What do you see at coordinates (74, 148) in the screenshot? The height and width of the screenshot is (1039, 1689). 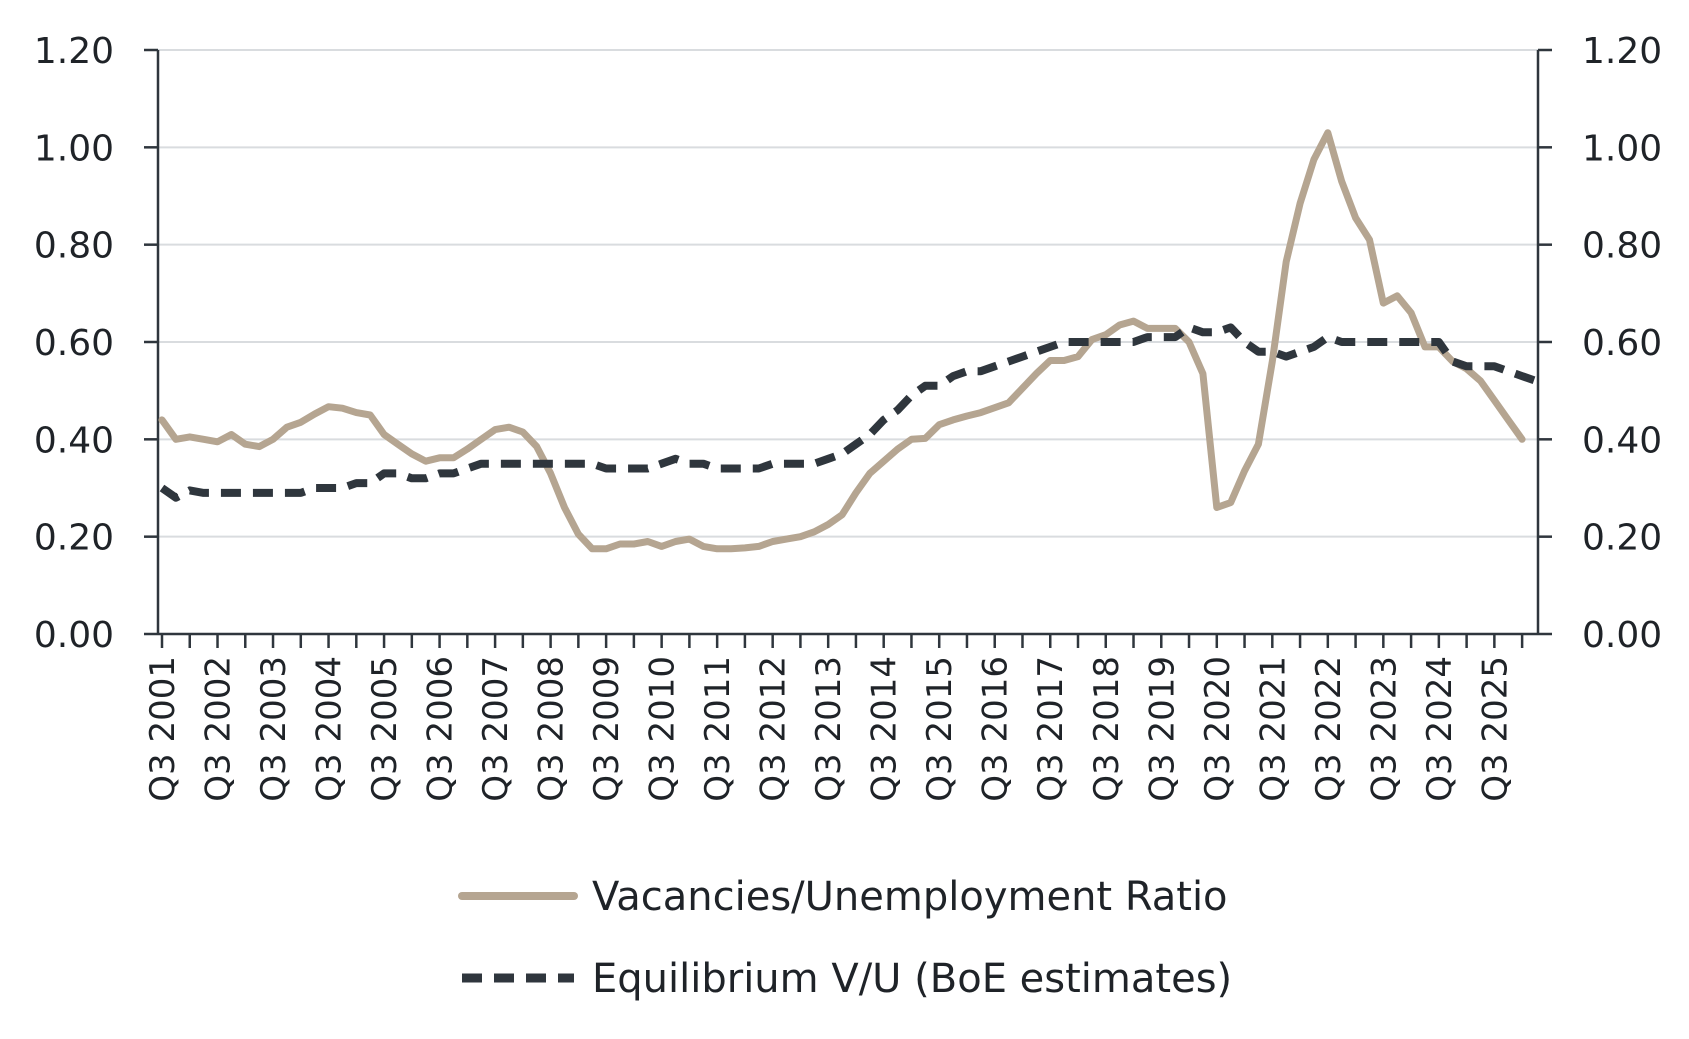 I see `y-tick-label-left: 1.00` at bounding box center [74, 148].